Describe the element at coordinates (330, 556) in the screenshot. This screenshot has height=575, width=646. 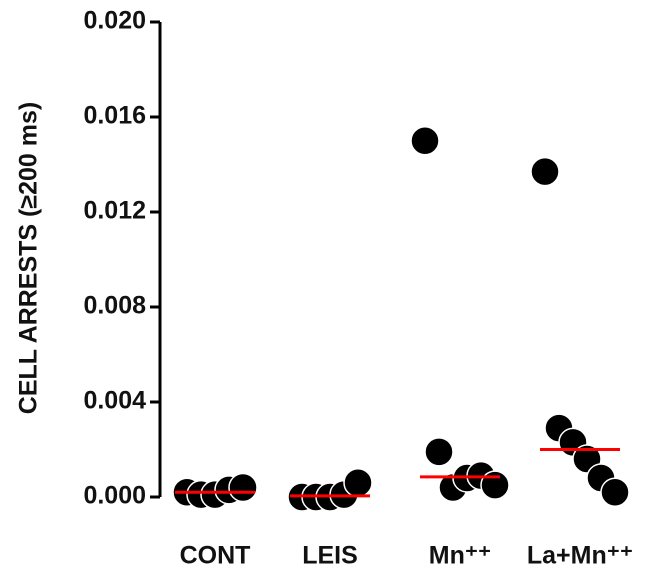
I see `x-tick-label: LEIS` at that location.